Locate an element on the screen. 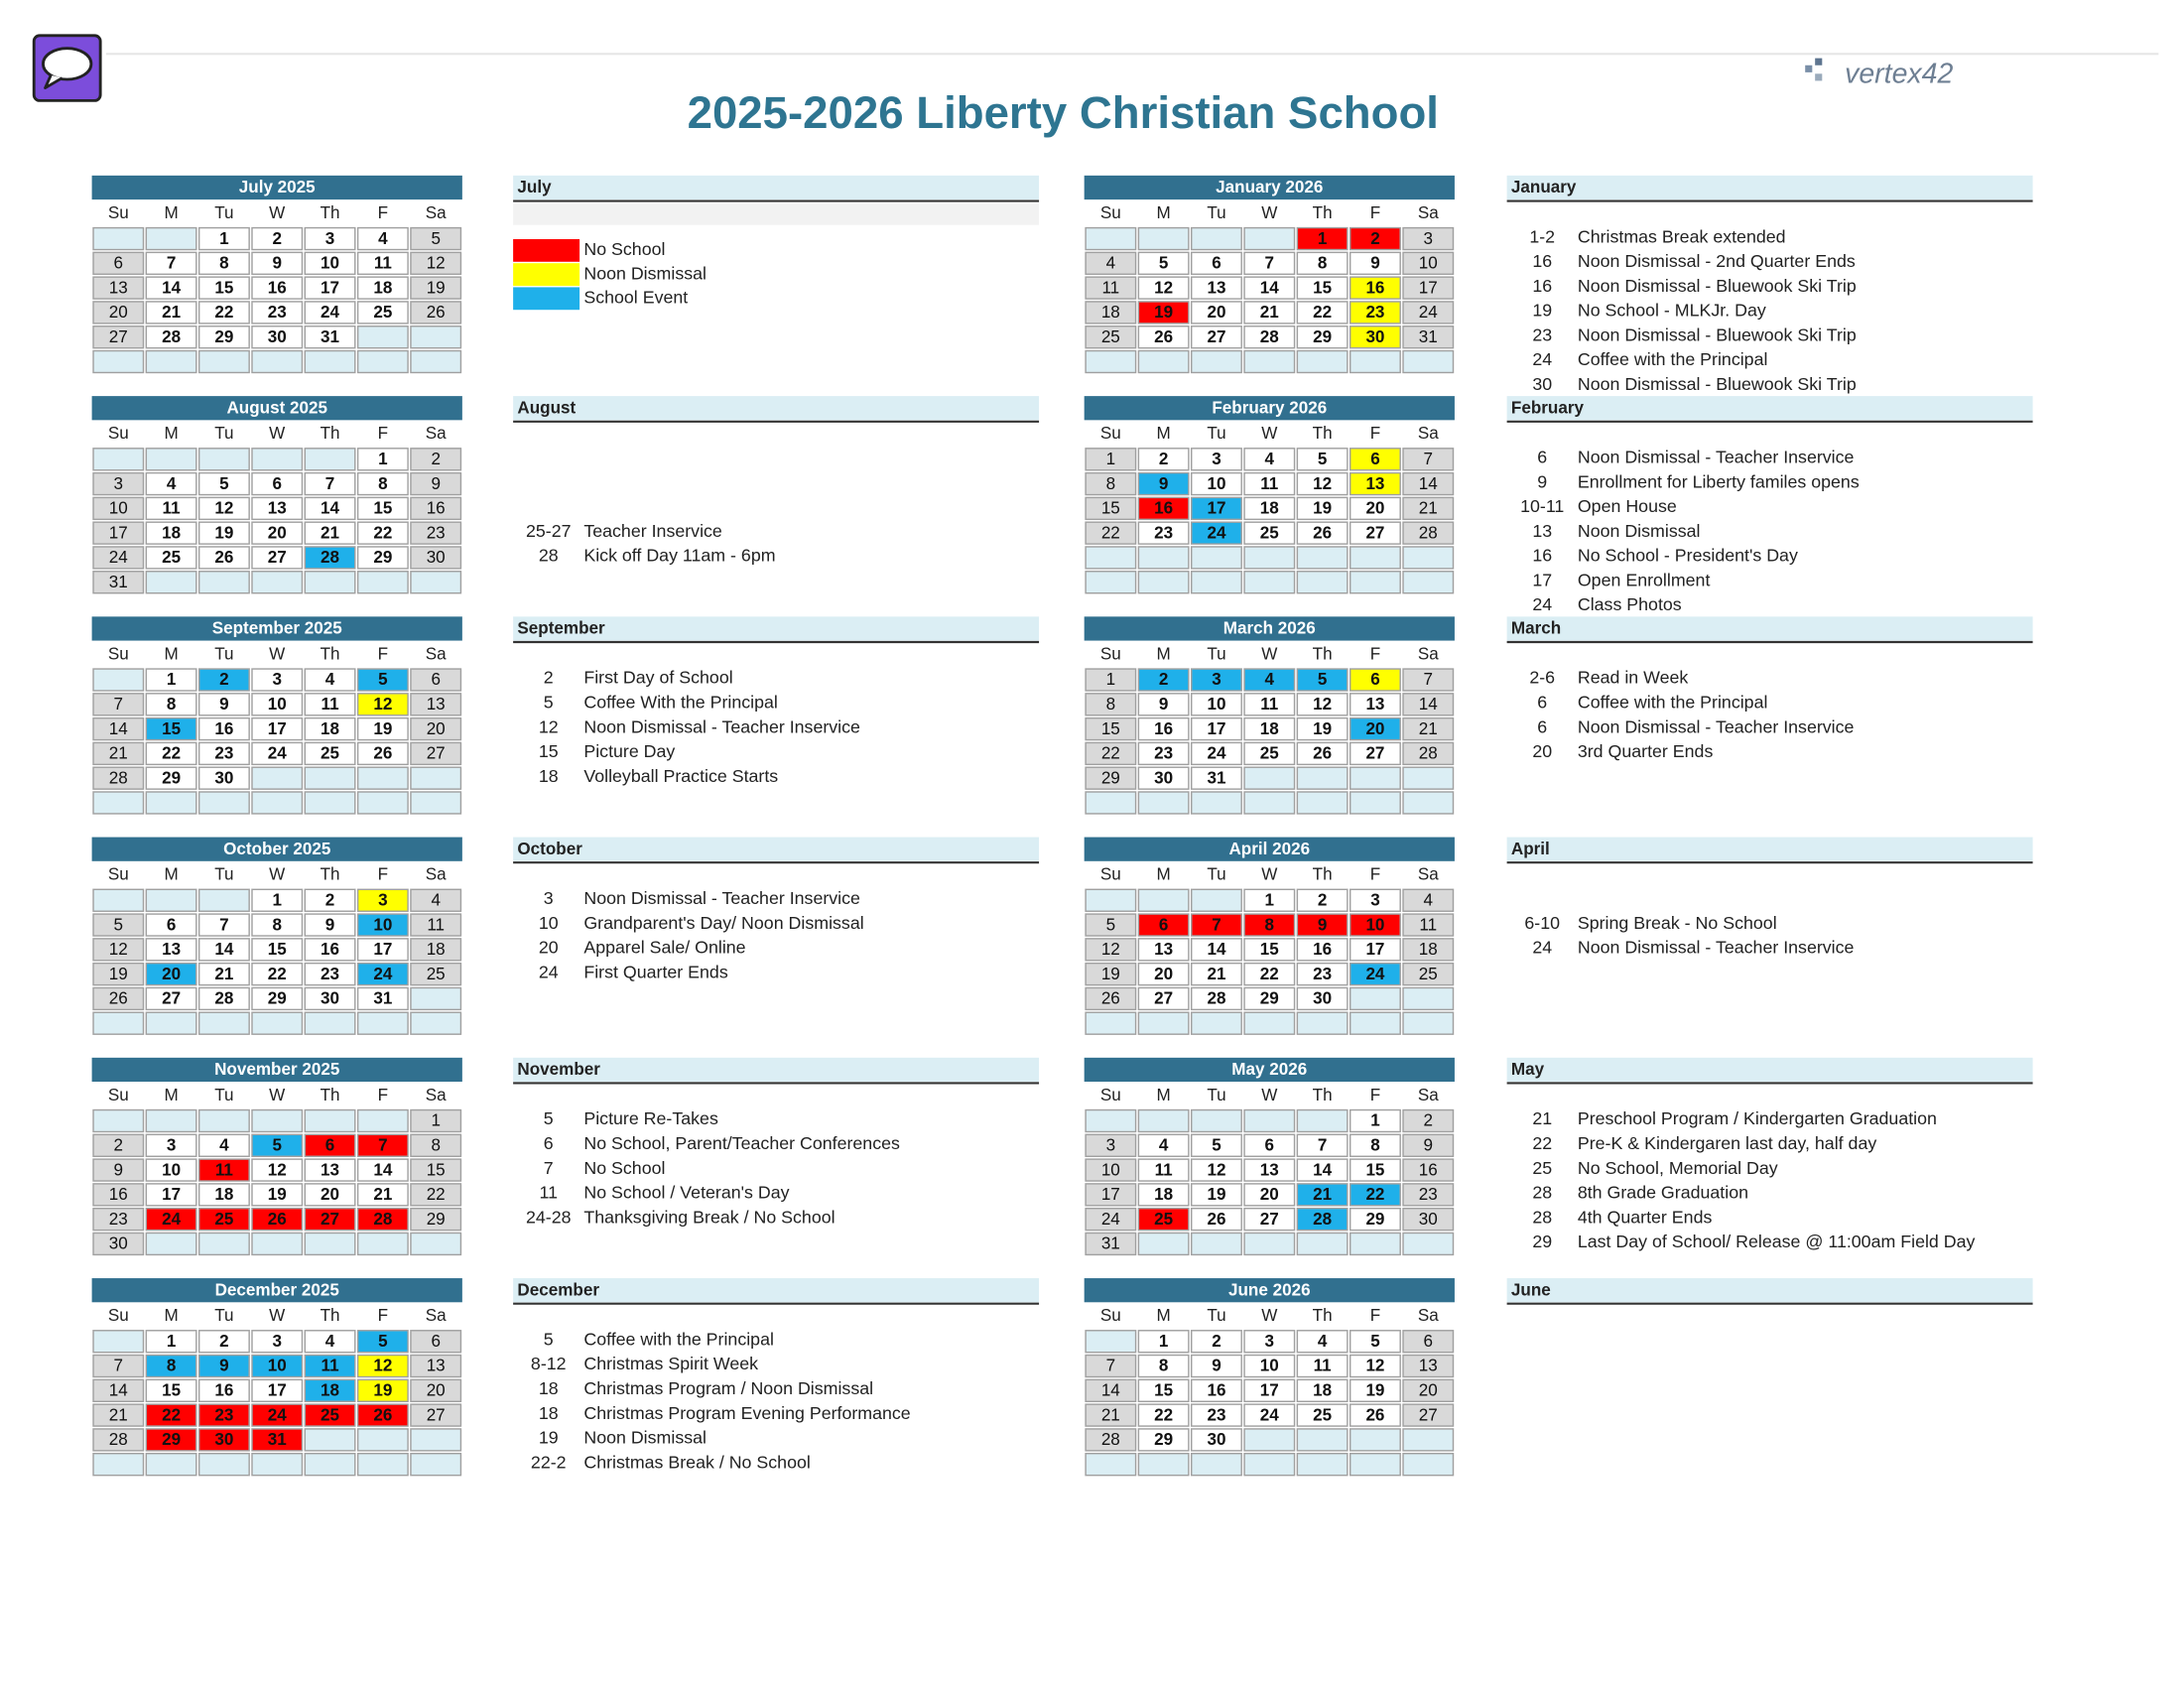 The height and width of the screenshot is (1687, 2184). event-text: Pre-K & Kindergaren last day, half day is located at coordinates (1727, 1143).